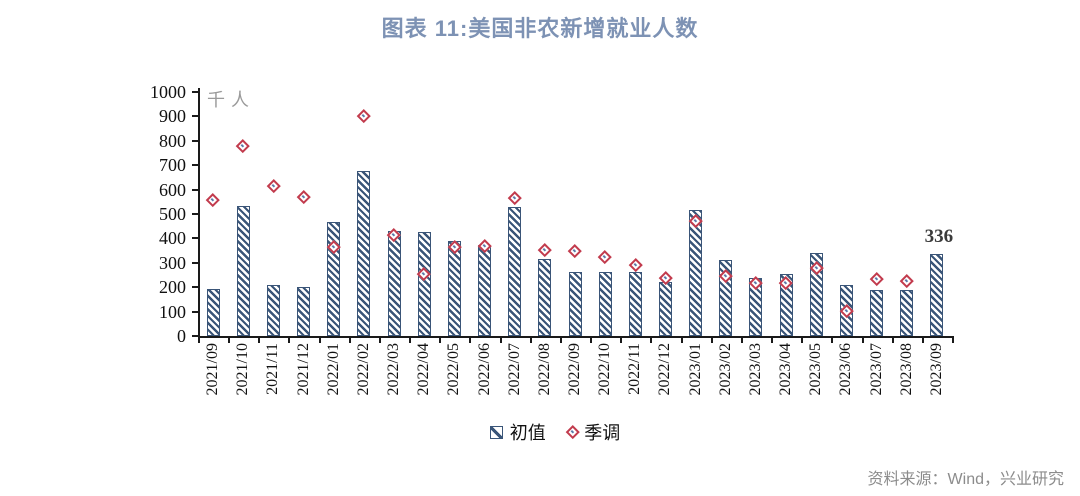  What do you see at coordinates (172, 214) in the screenshot?
I see `y-axis-tick-label: 500` at bounding box center [172, 214].